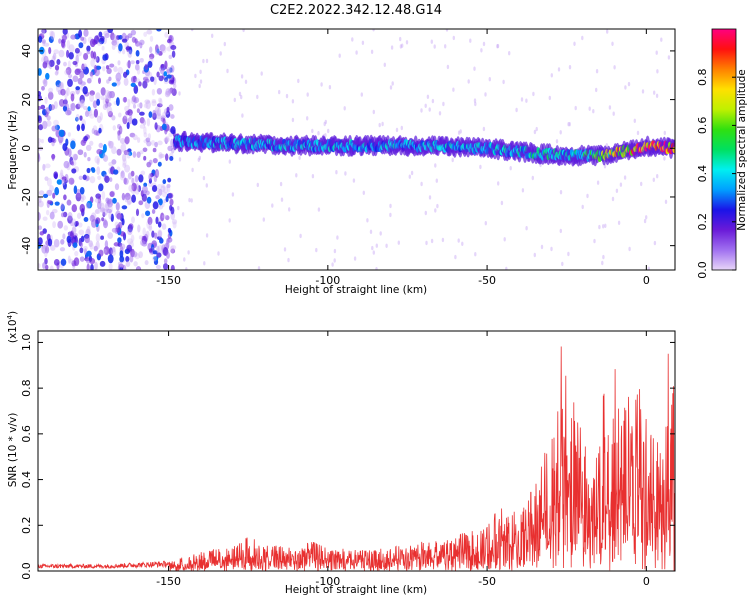 The height and width of the screenshot is (600, 750). I want to click on top-y-tick-label: -20, so click(26, 197).